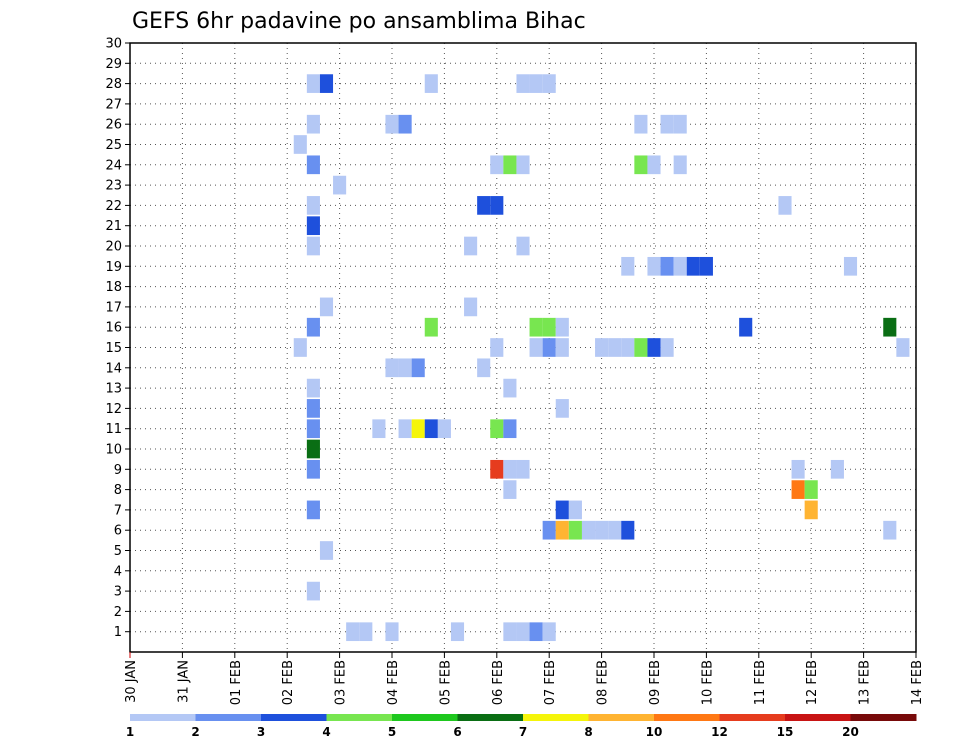 This screenshot has height=742, width=960. What do you see at coordinates (113, 206) in the screenshot?
I see `y-tick-label: 22` at bounding box center [113, 206].